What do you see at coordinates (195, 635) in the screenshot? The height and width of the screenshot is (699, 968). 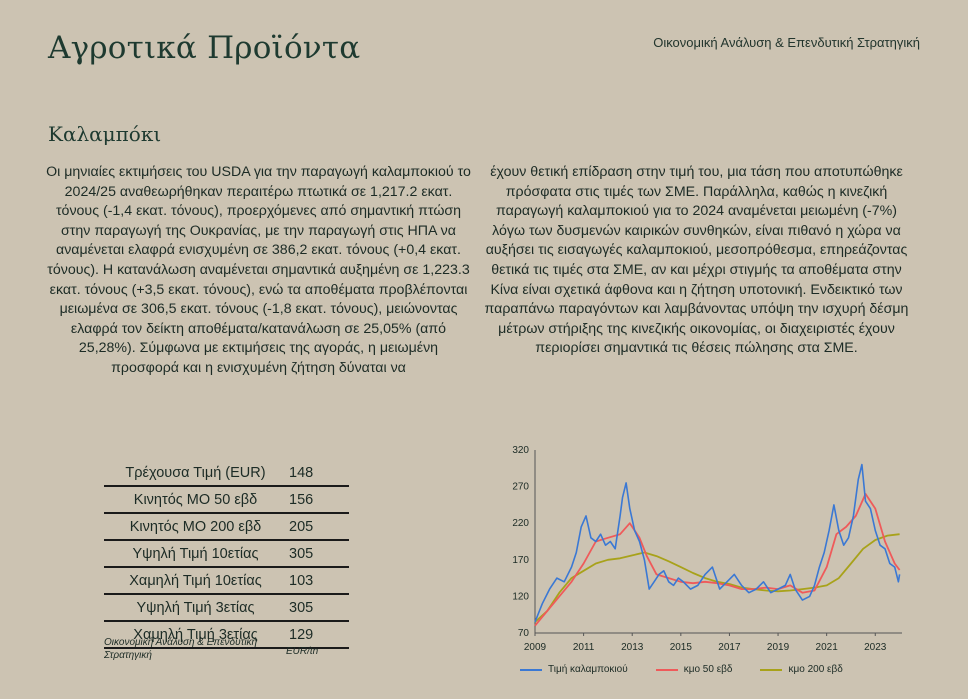 I see `row-label: Χαμηλή Τιμή 3ετίας` at bounding box center [195, 635].